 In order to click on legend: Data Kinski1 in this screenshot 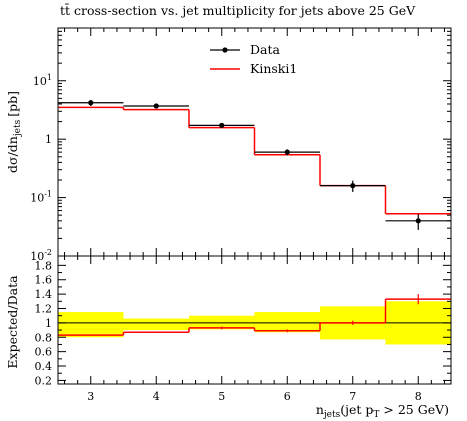, I will do `click(253, 59)`.